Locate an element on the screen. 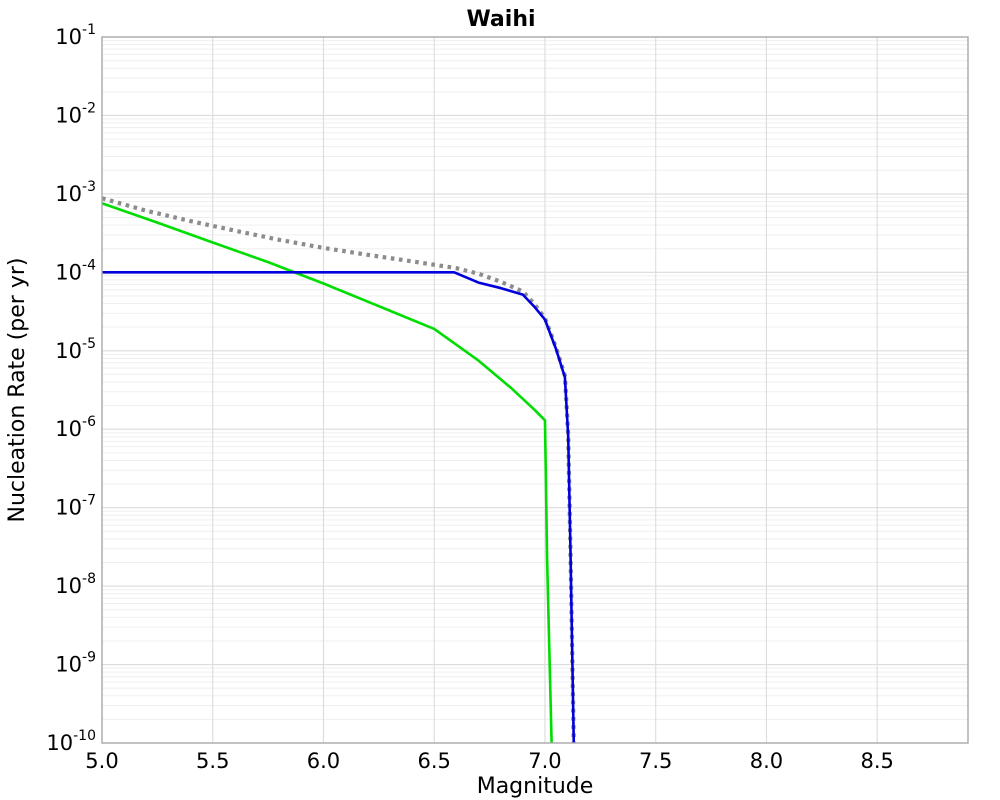  y-axis-label: Nucleation Rate (per yr) is located at coordinates (17, 390).